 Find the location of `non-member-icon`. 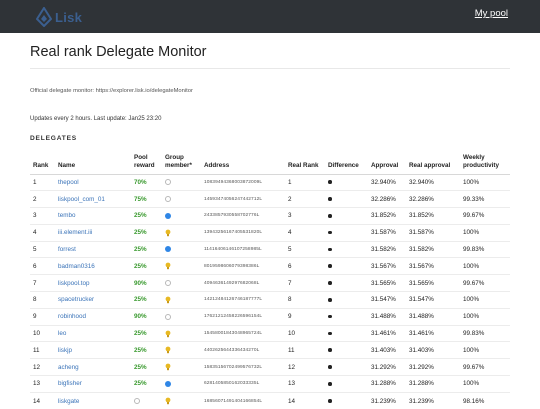

non-member-icon is located at coordinates (168, 199).